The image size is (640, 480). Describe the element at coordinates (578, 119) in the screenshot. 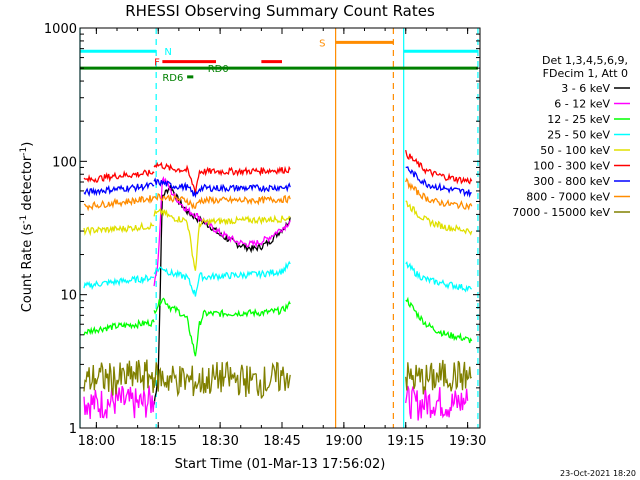

I see `legend-label: 12 - 25 keV` at that location.